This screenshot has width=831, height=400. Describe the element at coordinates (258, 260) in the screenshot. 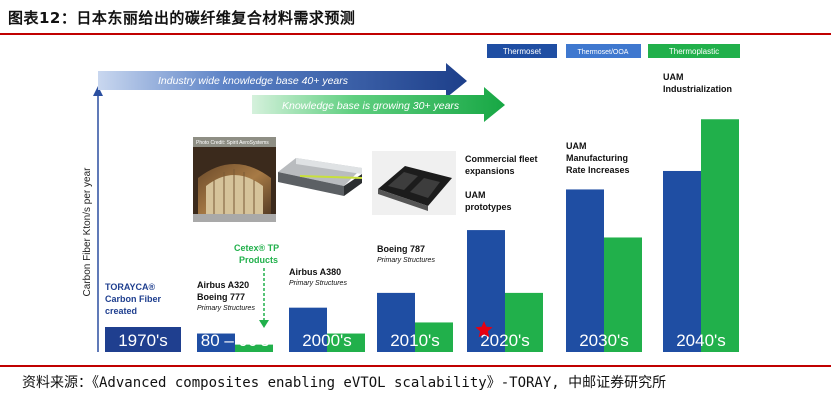

I see `annotation-cetex-line2: Products` at that location.